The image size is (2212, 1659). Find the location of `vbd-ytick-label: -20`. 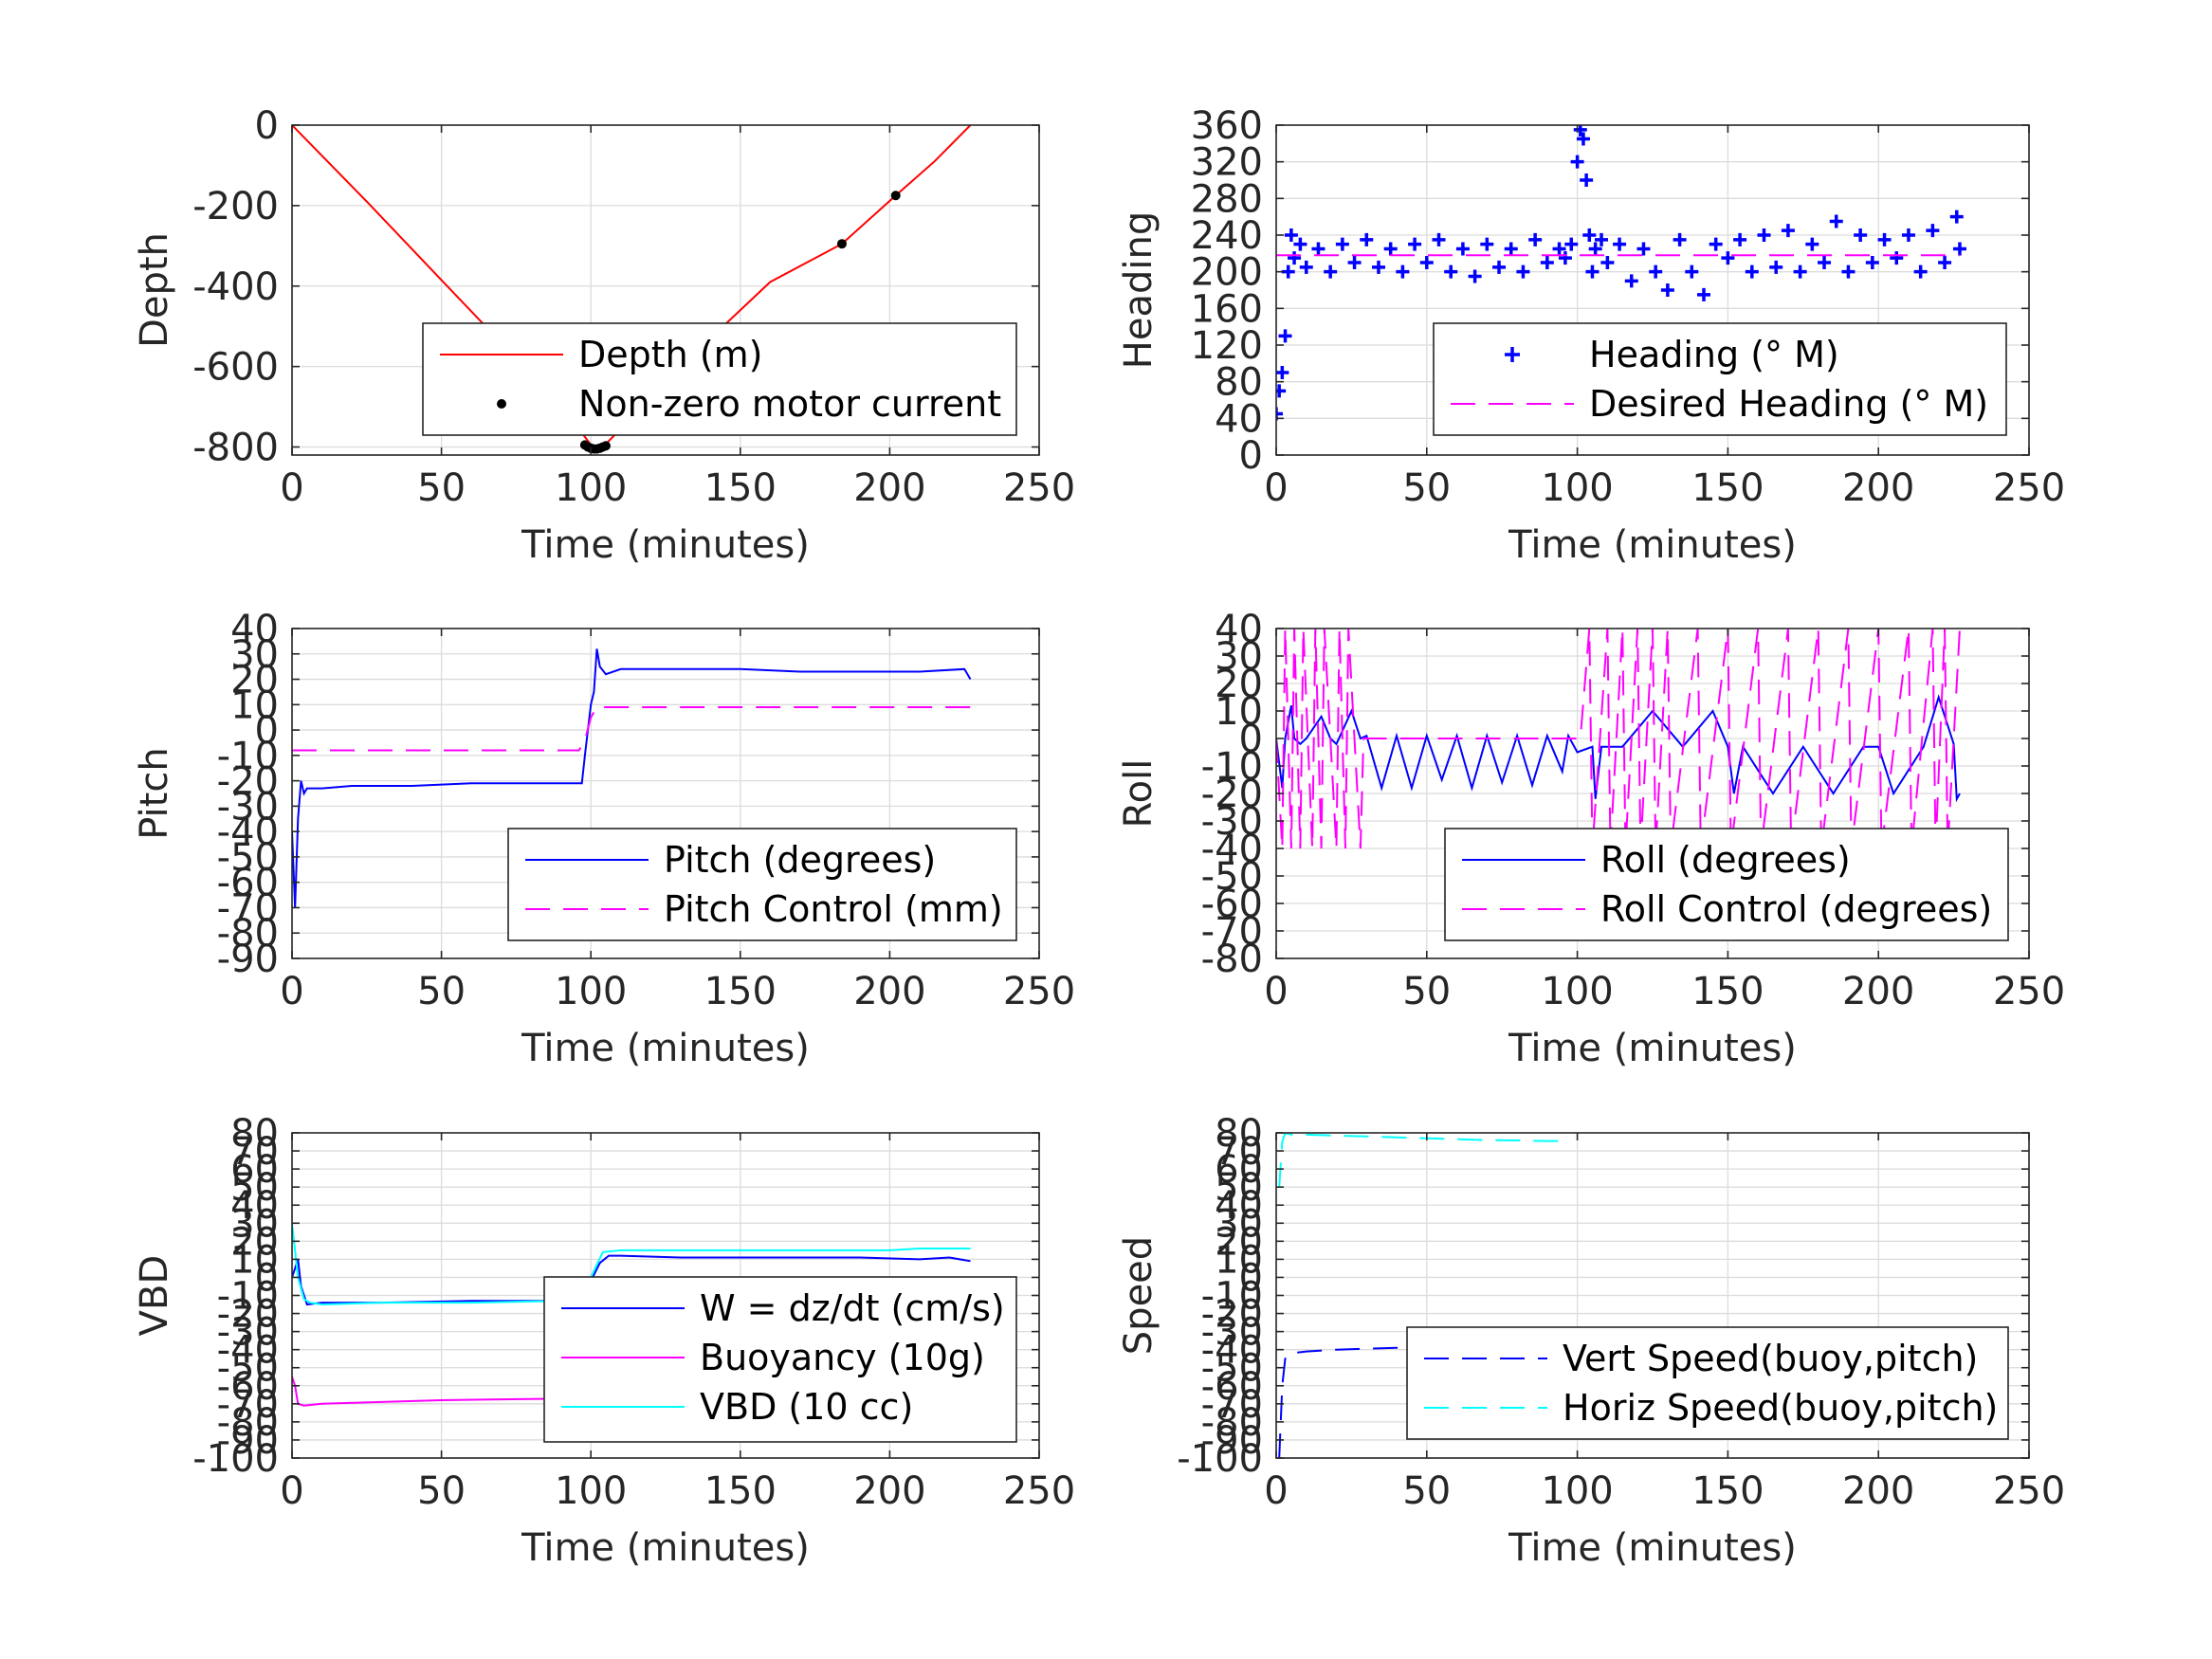

vbd-ytick-label: -20 is located at coordinates (248, 1315).